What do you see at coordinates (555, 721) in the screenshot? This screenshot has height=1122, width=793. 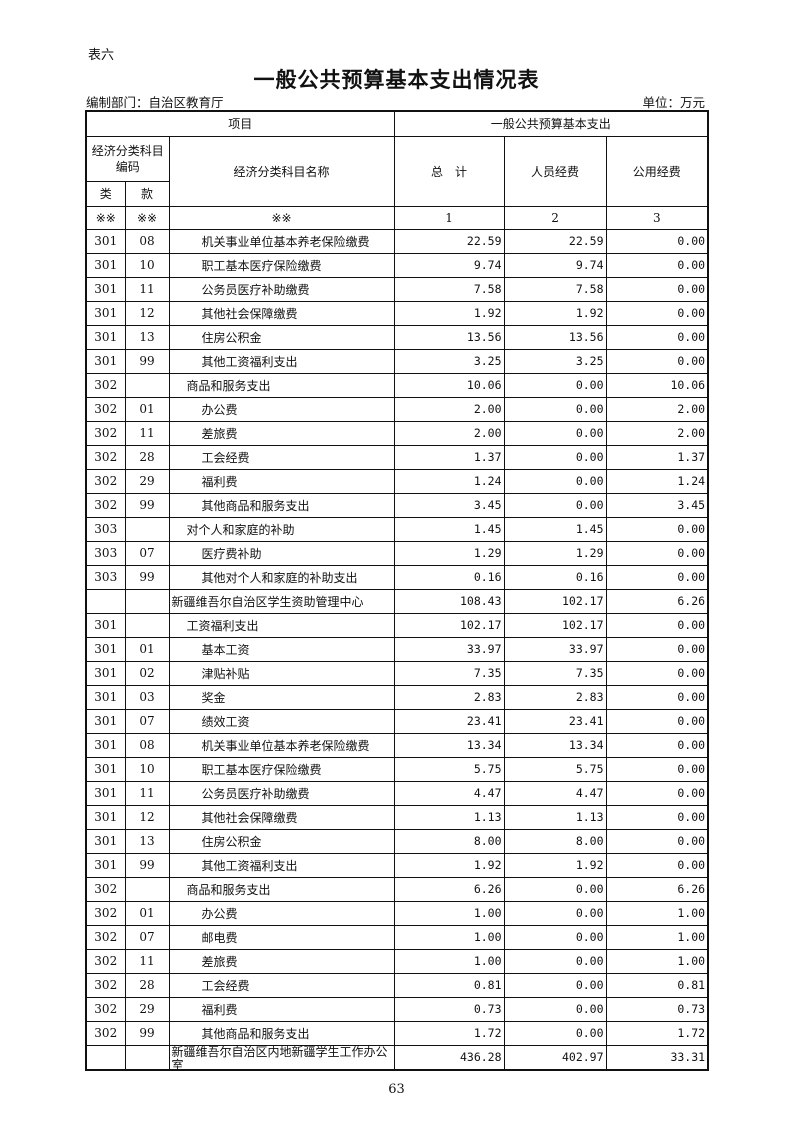 I see `personnel-cell: 23.41` at bounding box center [555, 721].